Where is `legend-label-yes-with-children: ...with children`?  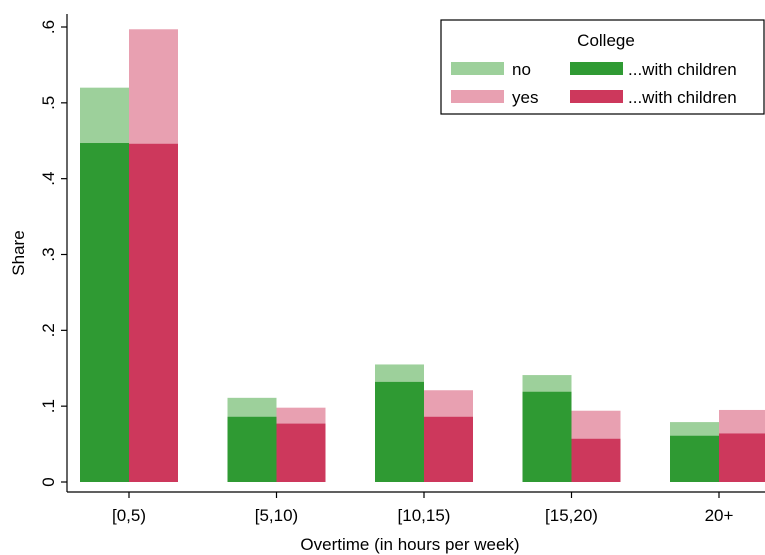 legend-label-yes-with-children: ...with children is located at coordinates (682, 97).